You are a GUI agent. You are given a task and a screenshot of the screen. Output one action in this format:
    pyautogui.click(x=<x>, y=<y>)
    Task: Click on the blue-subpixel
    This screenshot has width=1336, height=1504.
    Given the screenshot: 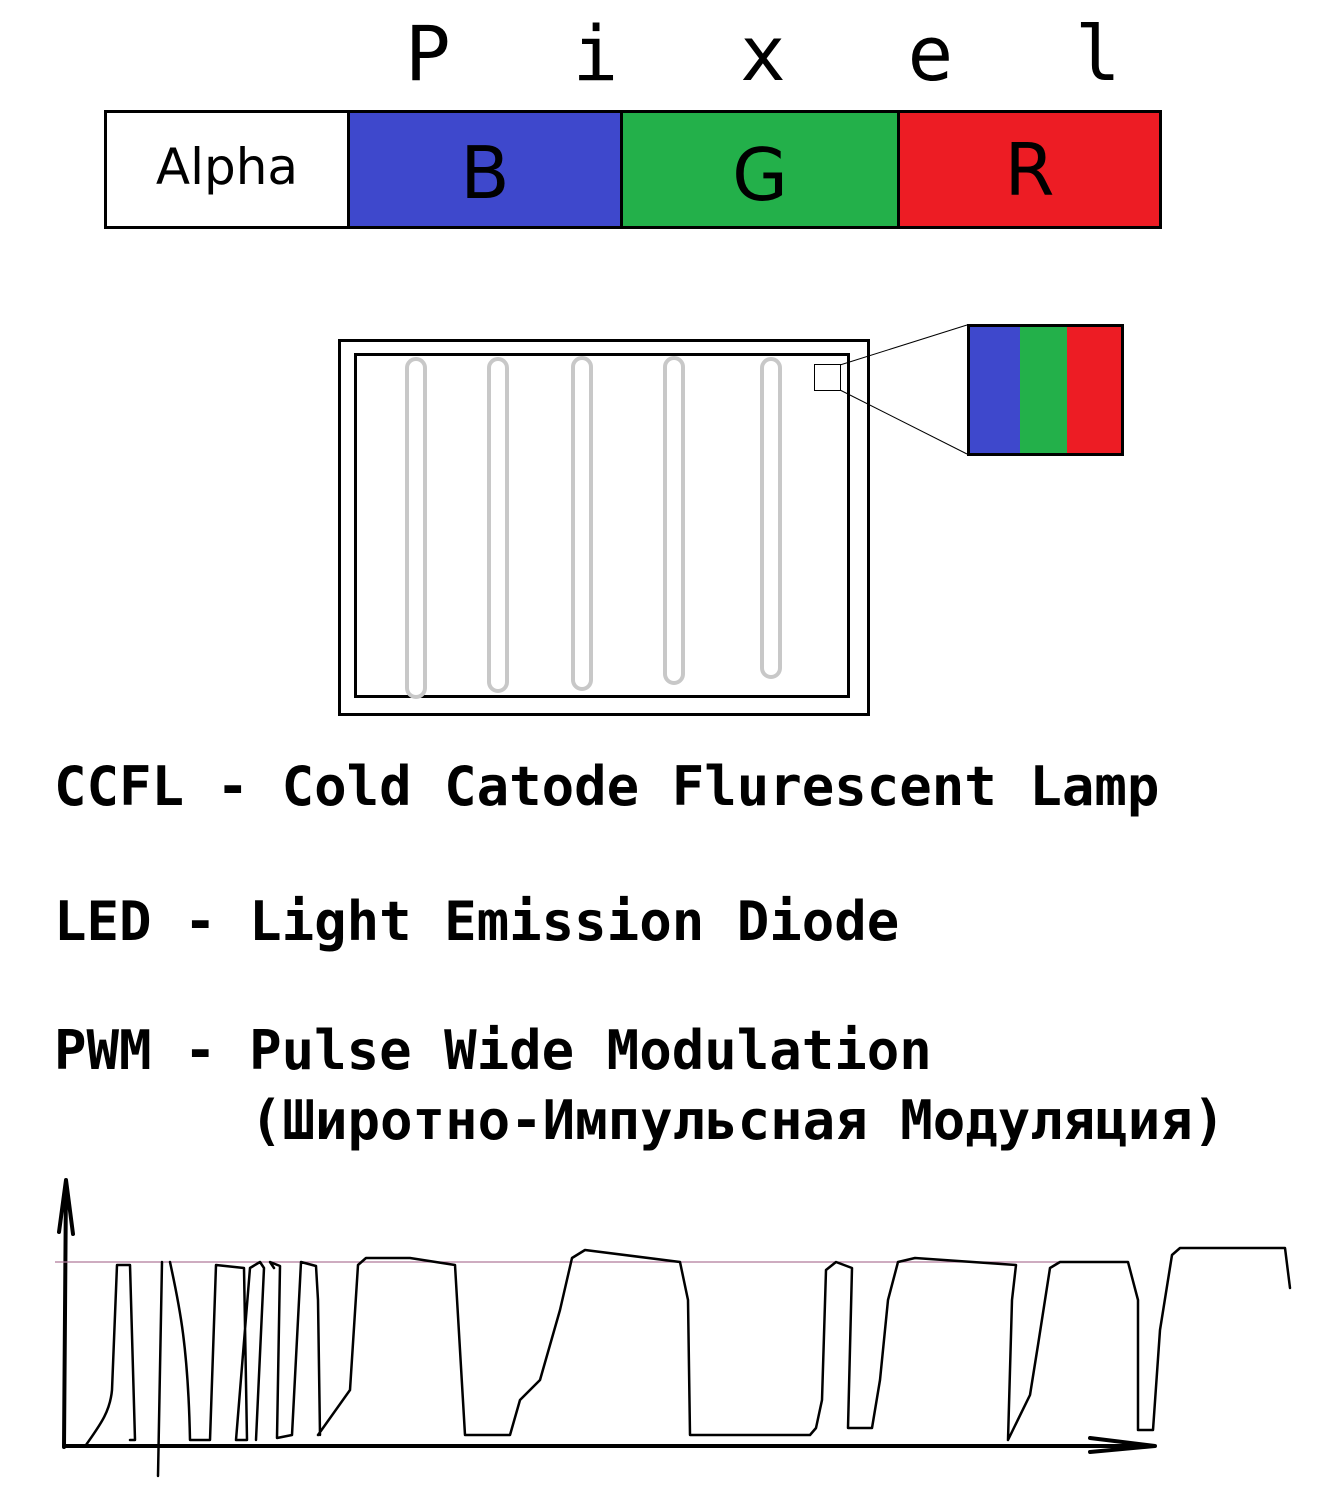 What is the action you would take?
    pyautogui.click(x=995, y=390)
    